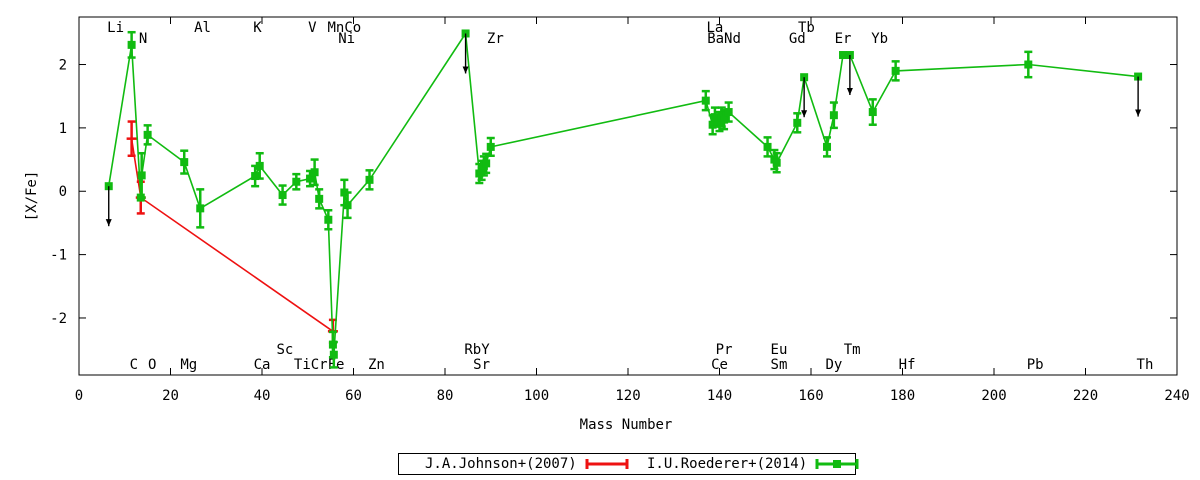 Image resolution: width=1200 pixels, height=480 pixels. I want to click on x-tick-label: 180, so click(902, 396).